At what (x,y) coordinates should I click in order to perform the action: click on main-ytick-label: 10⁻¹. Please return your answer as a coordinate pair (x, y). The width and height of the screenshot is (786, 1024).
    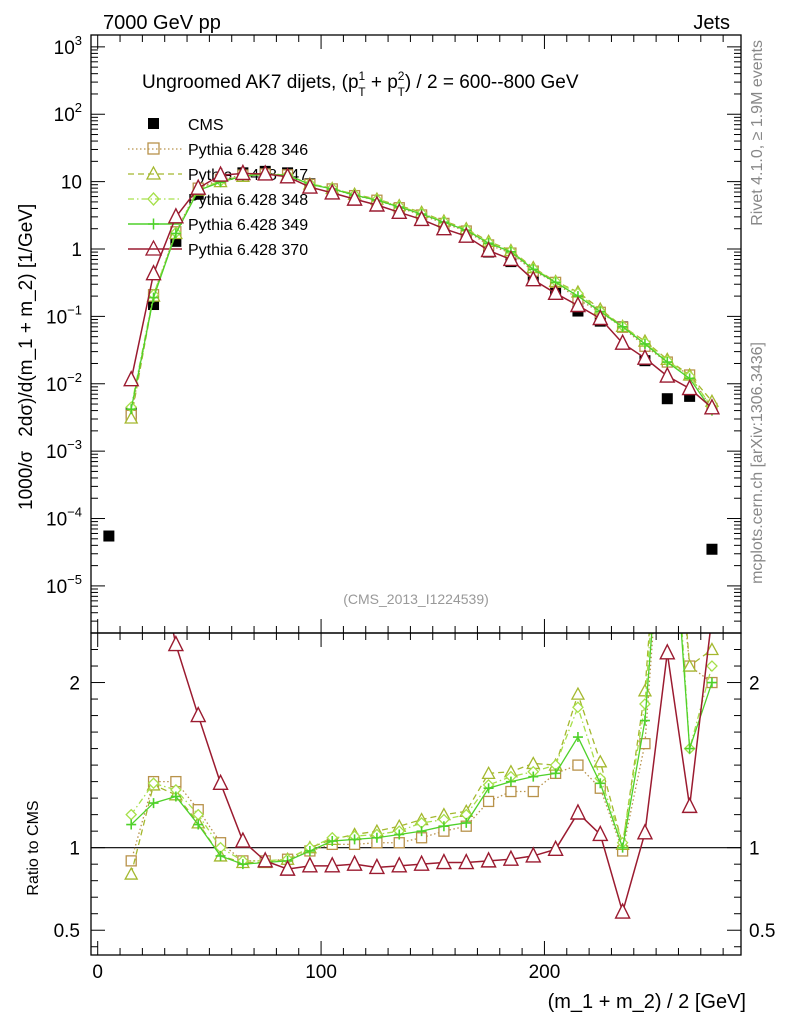
    Looking at the image, I should click on (64, 315).